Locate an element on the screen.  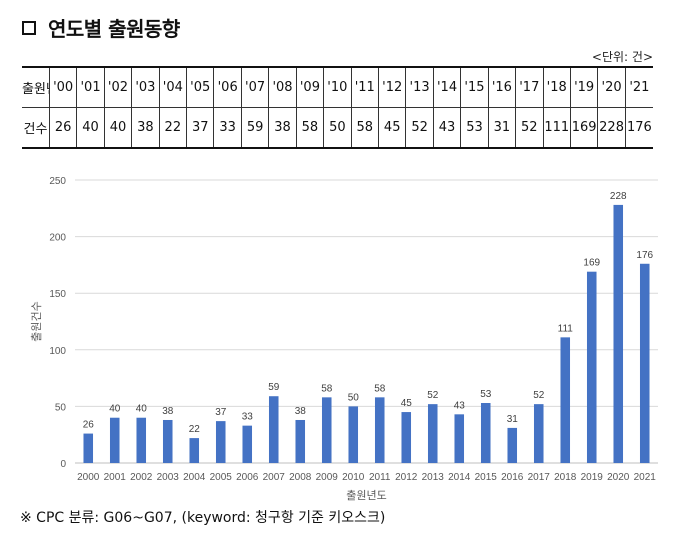
y-tick-label: 0 is located at coordinates (63, 464).